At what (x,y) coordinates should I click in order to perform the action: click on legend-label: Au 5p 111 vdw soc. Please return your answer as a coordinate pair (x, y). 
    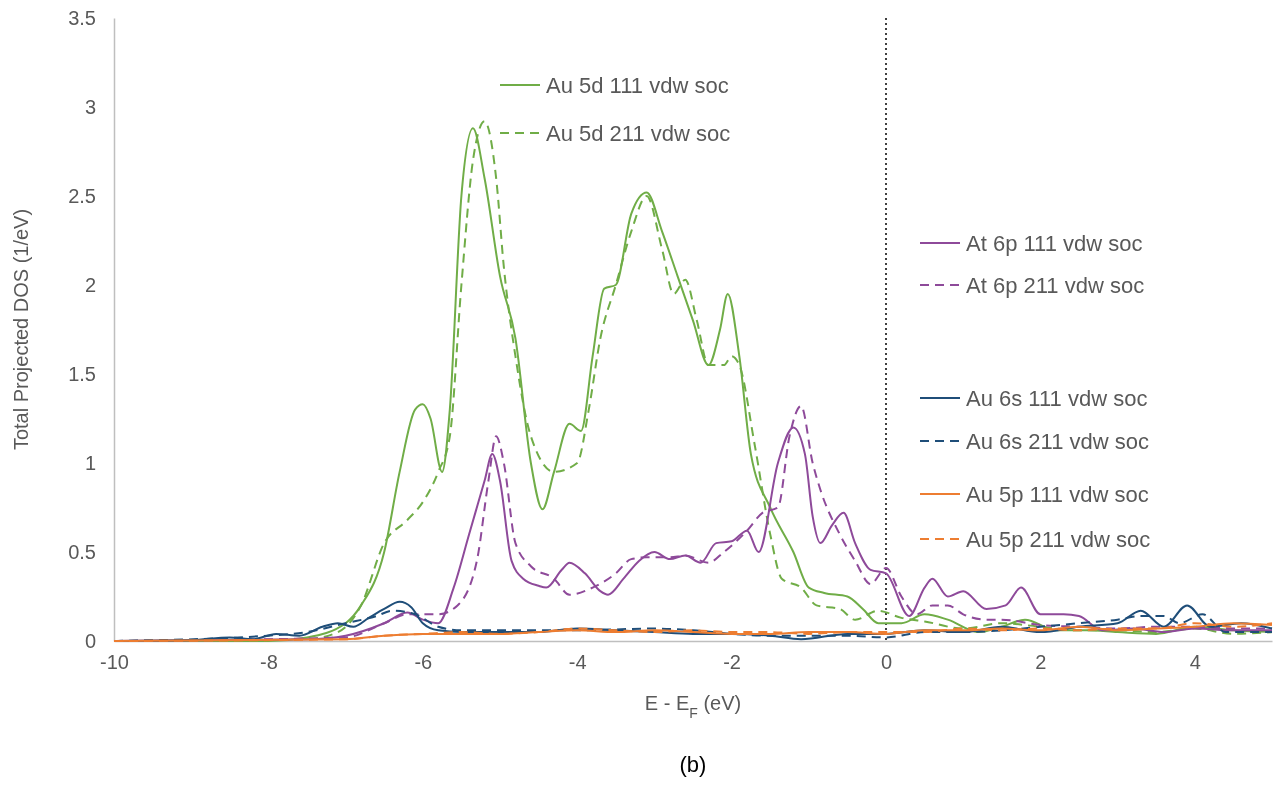
    Looking at the image, I should click on (1057, 494).